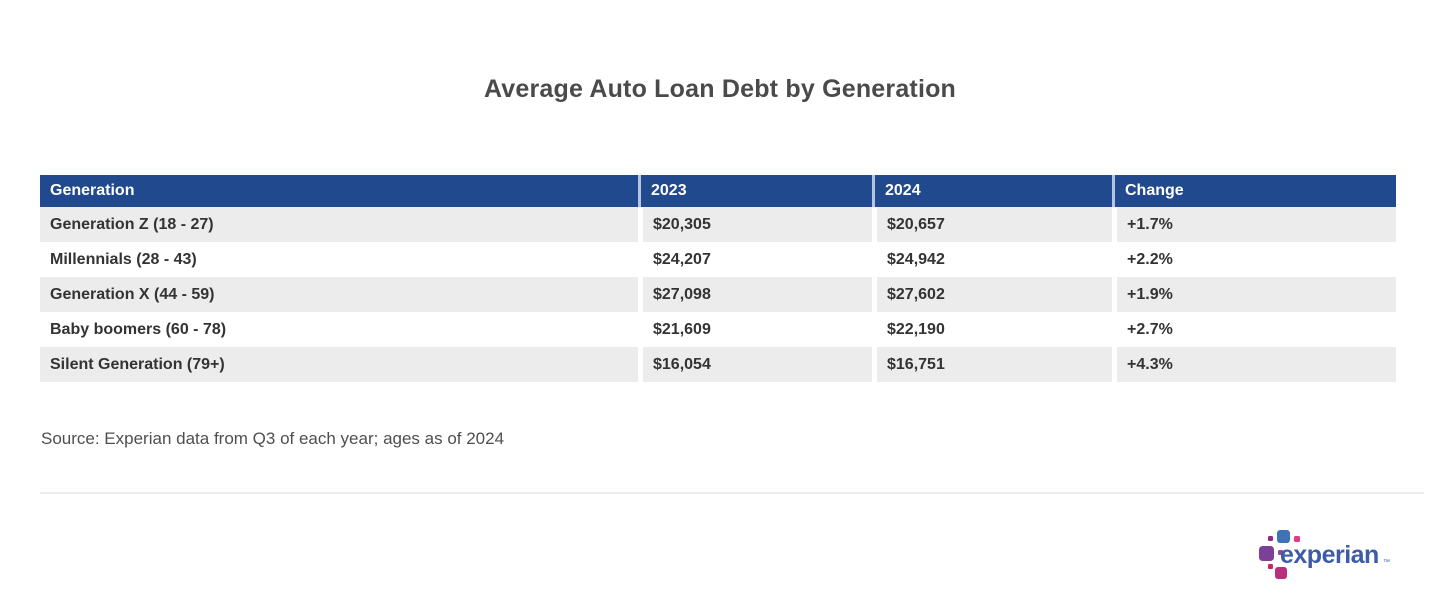 The width and height of the screenshot is (1440, 611). I want to click on table-header-row: Generation 2023 2024 Change, so click(718, 191).